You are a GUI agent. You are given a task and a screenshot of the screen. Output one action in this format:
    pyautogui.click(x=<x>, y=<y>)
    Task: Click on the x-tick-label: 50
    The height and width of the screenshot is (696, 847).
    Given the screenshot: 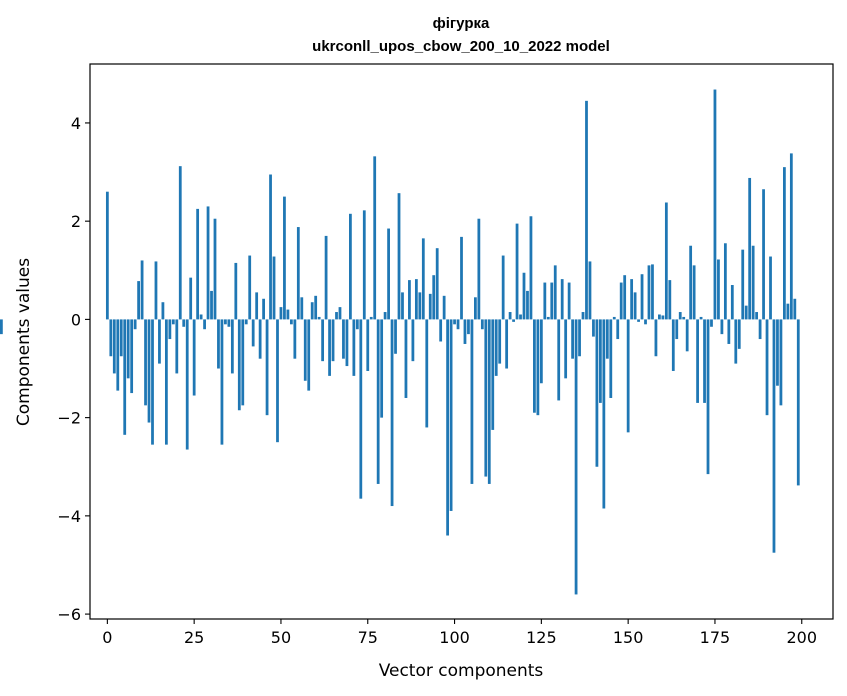 What is the action you would take?
    pyautogui.click(x=281, y=637)
    